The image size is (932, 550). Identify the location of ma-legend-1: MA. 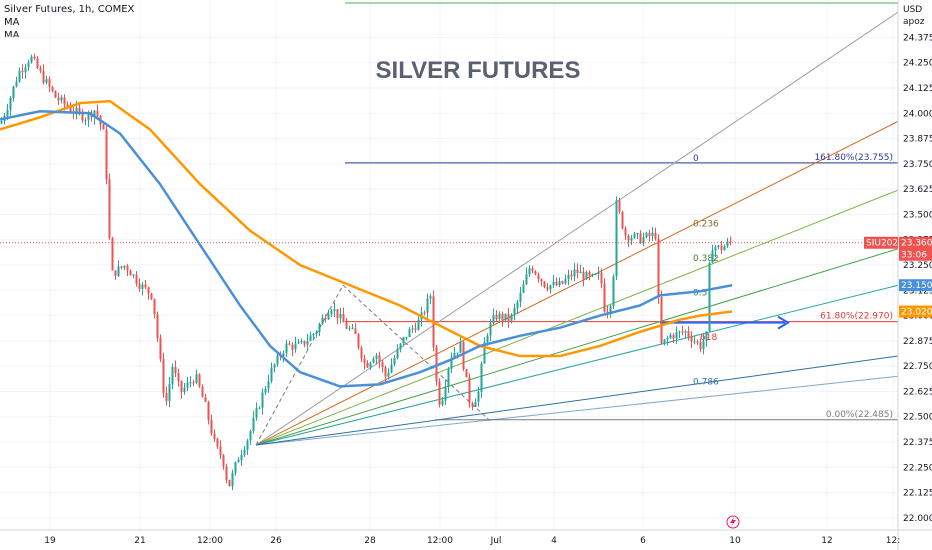
(12, 22).